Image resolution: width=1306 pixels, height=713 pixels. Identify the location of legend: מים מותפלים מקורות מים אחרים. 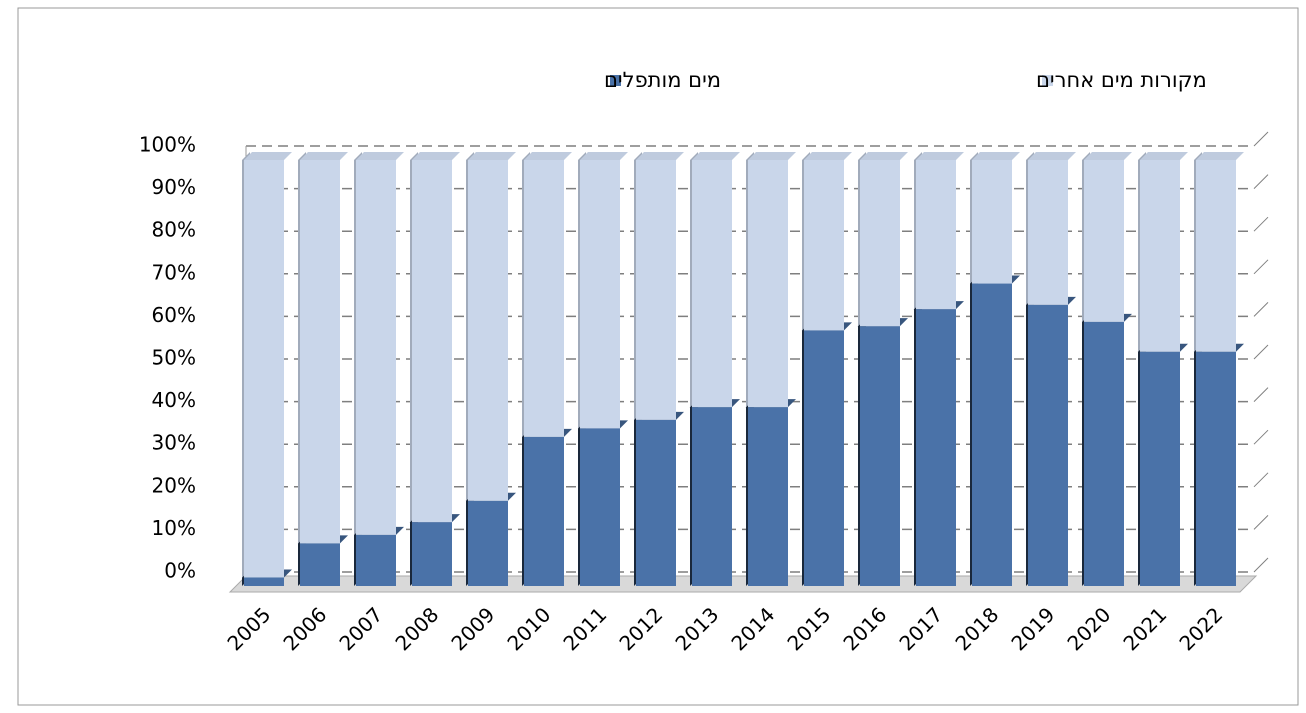
(905, 80).